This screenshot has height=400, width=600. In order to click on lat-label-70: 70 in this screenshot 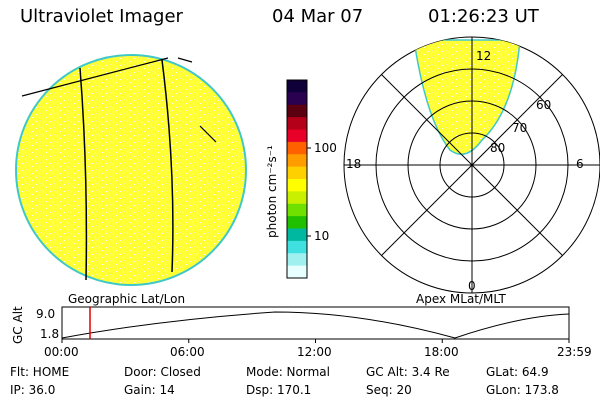, I will do `click(519, 128)`.